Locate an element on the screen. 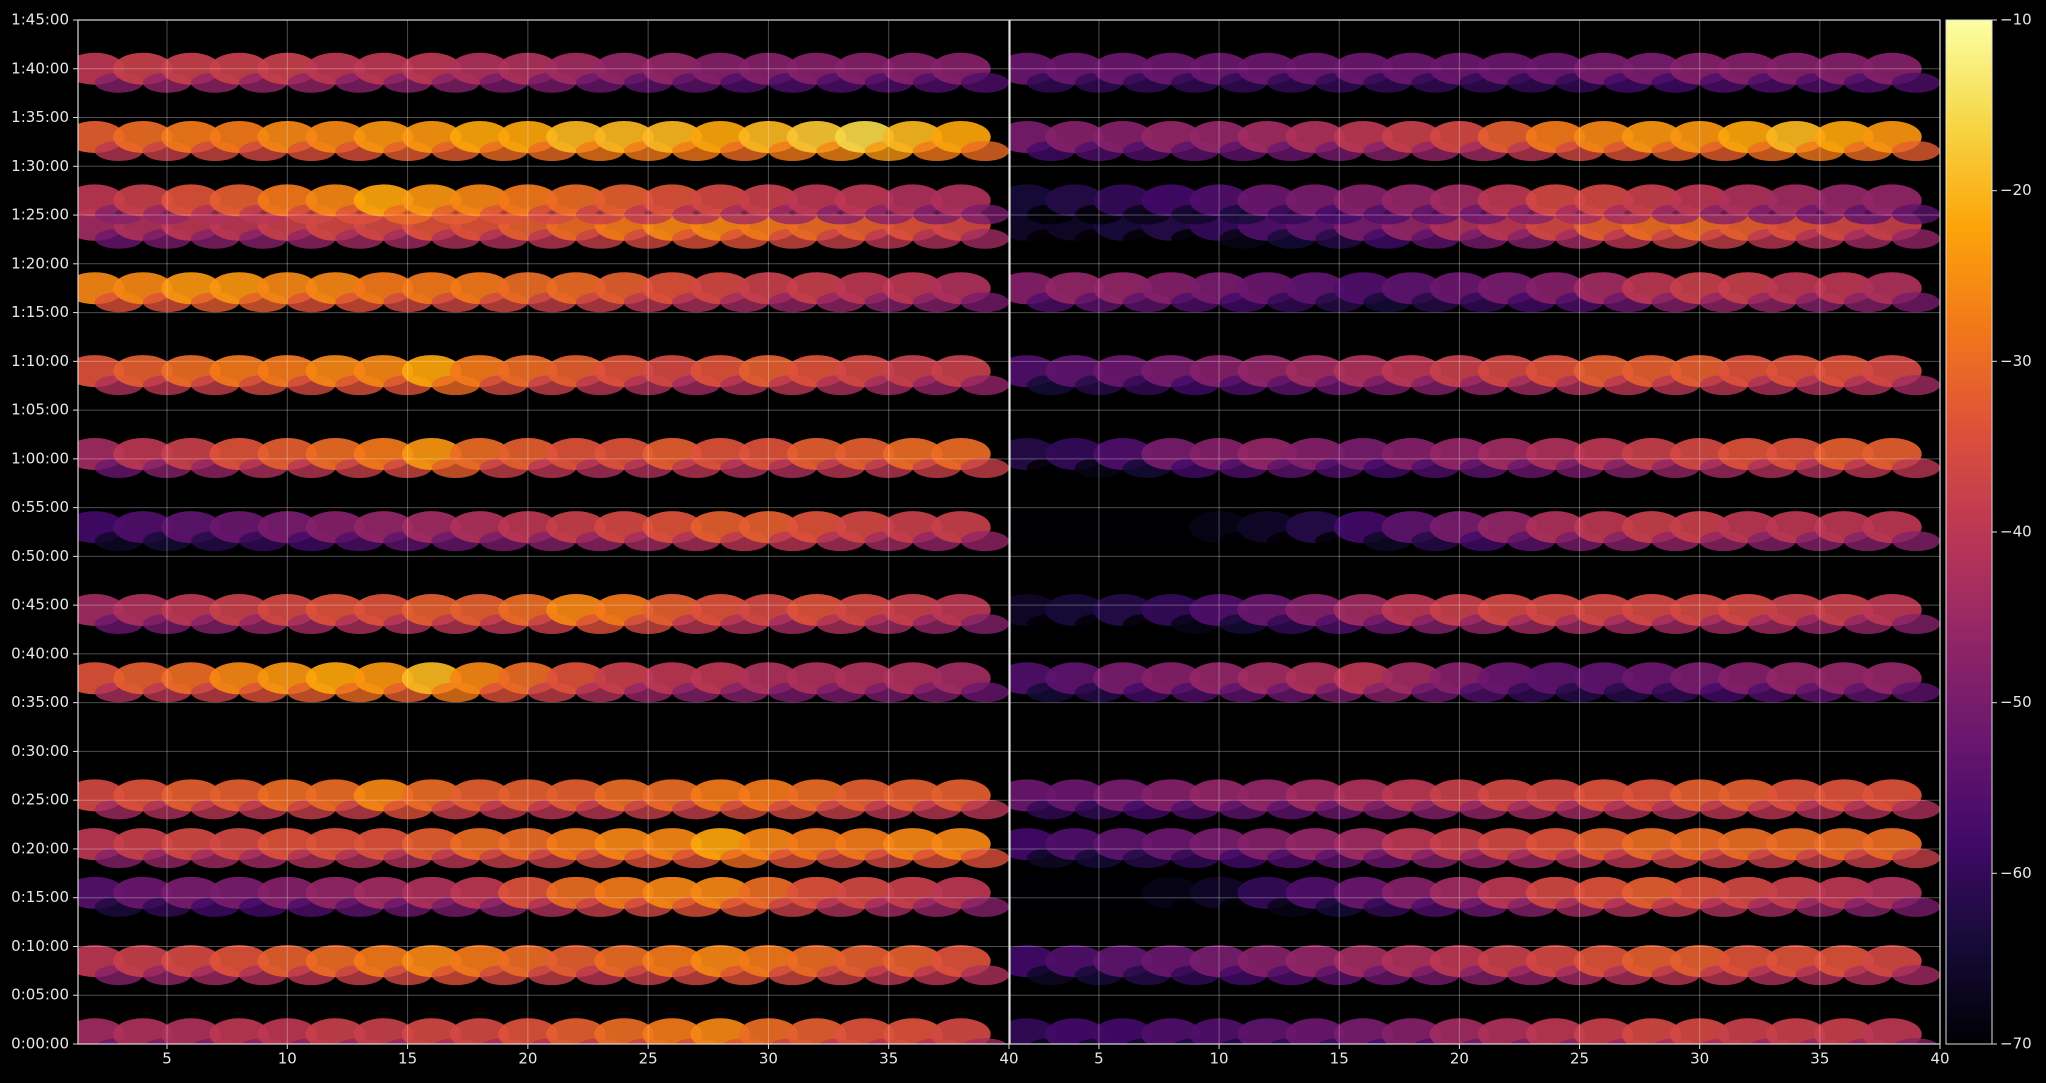 The image size is (2046, 1083). y-tick-label: 0:10:00 is located at coordinates (40, 946).